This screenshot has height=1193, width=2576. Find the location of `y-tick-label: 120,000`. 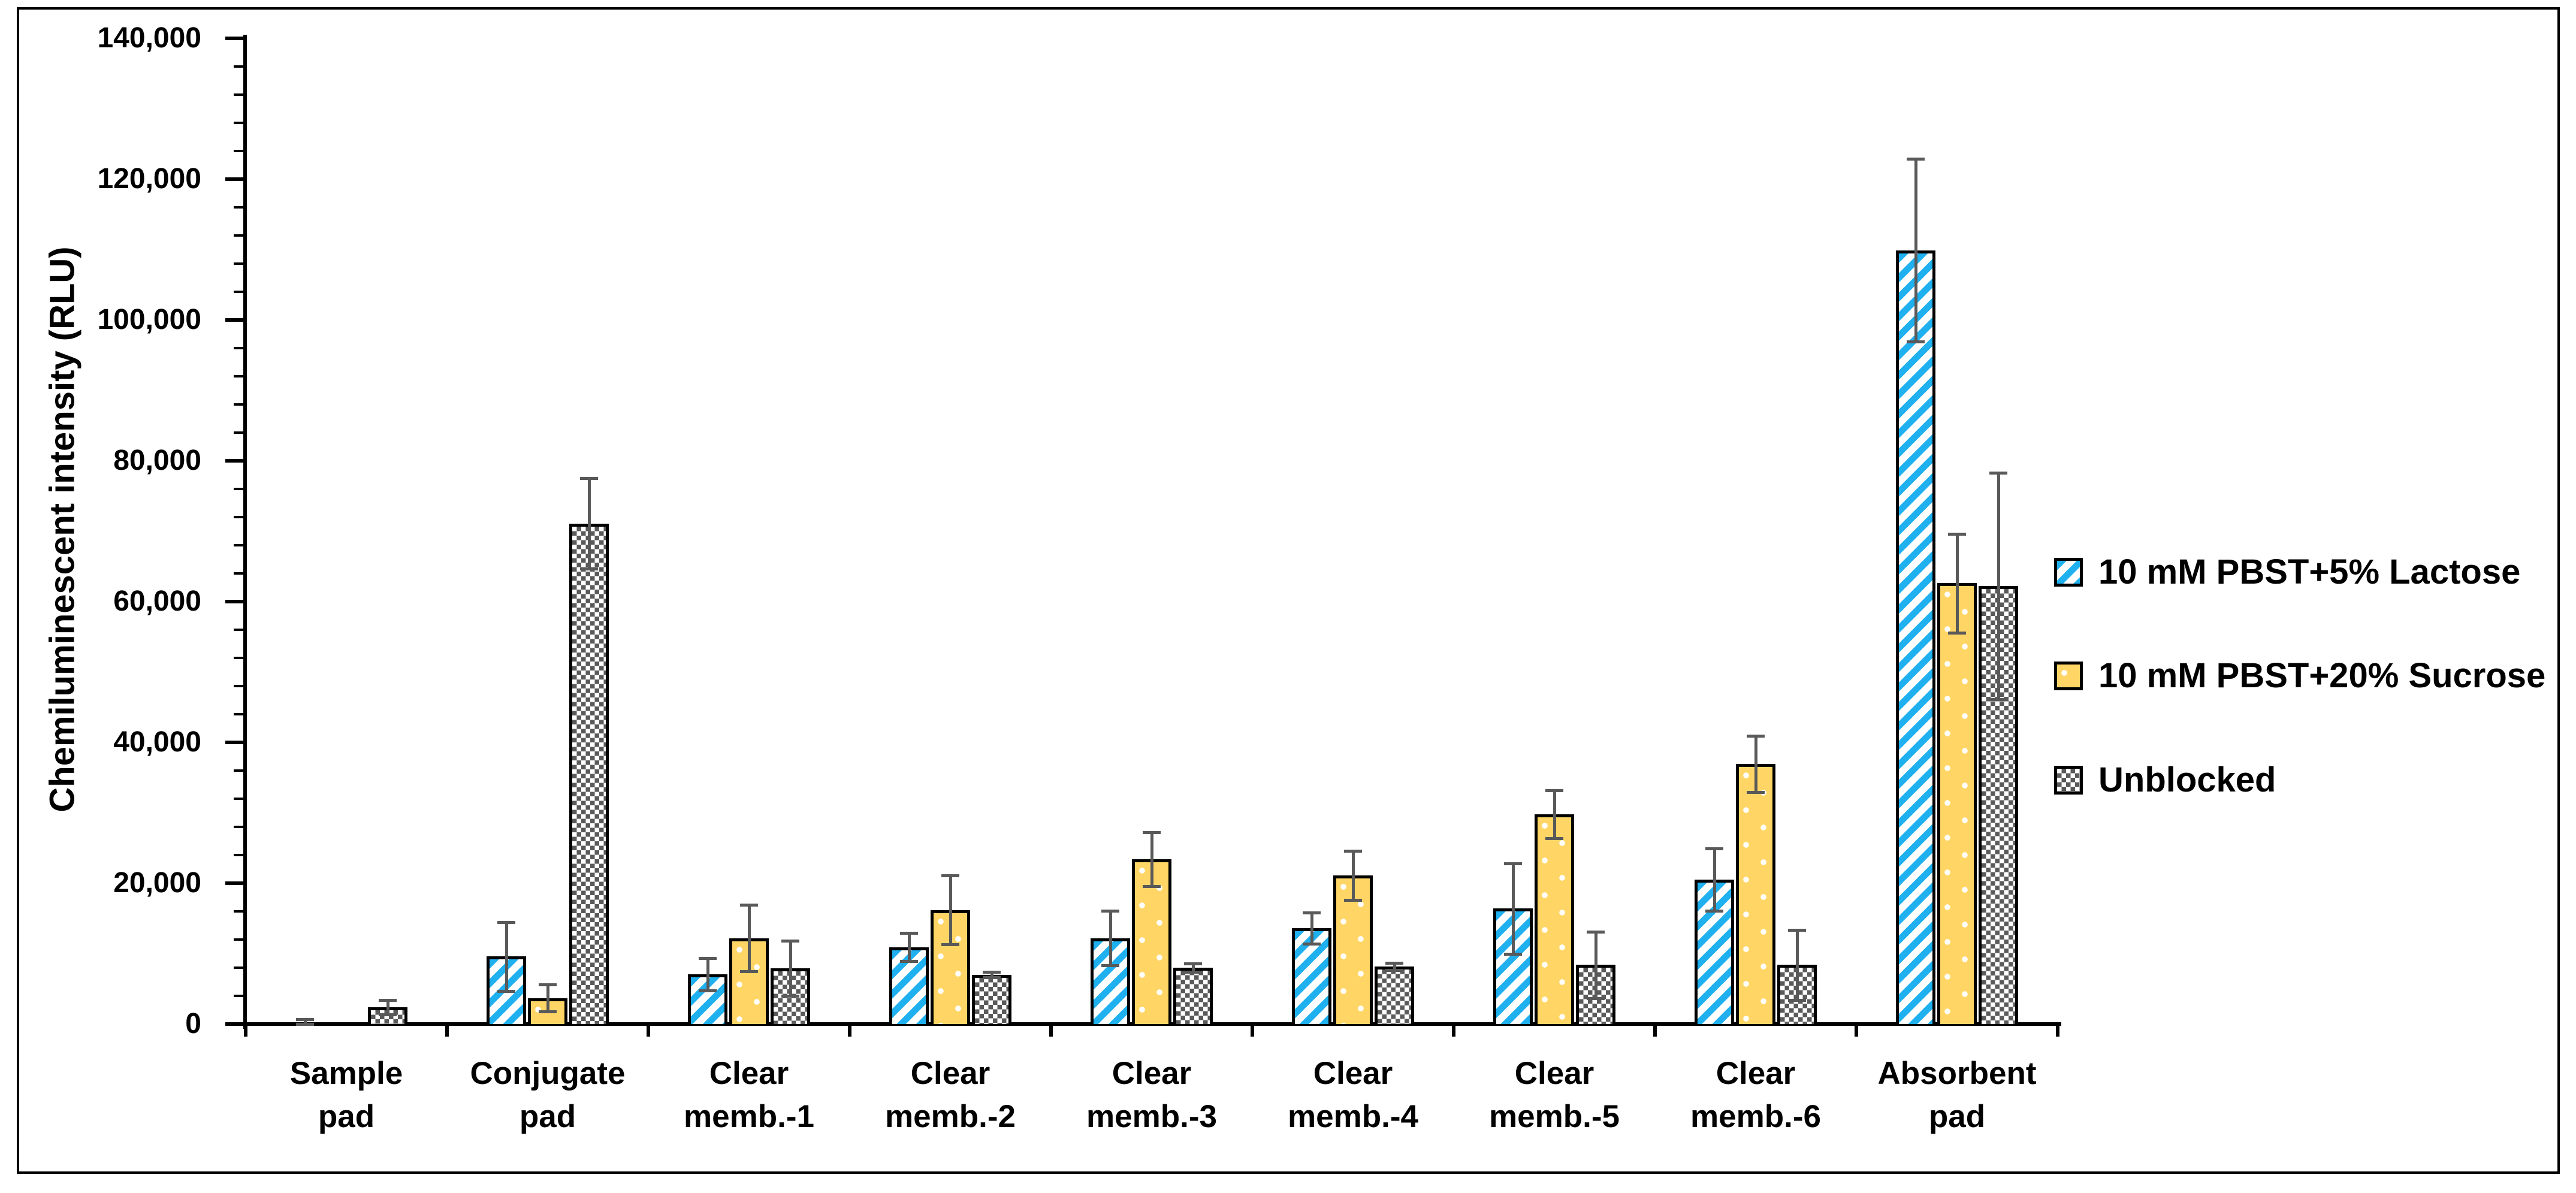

y-tick-label: 120,000 is located at coordinates (149, 179).